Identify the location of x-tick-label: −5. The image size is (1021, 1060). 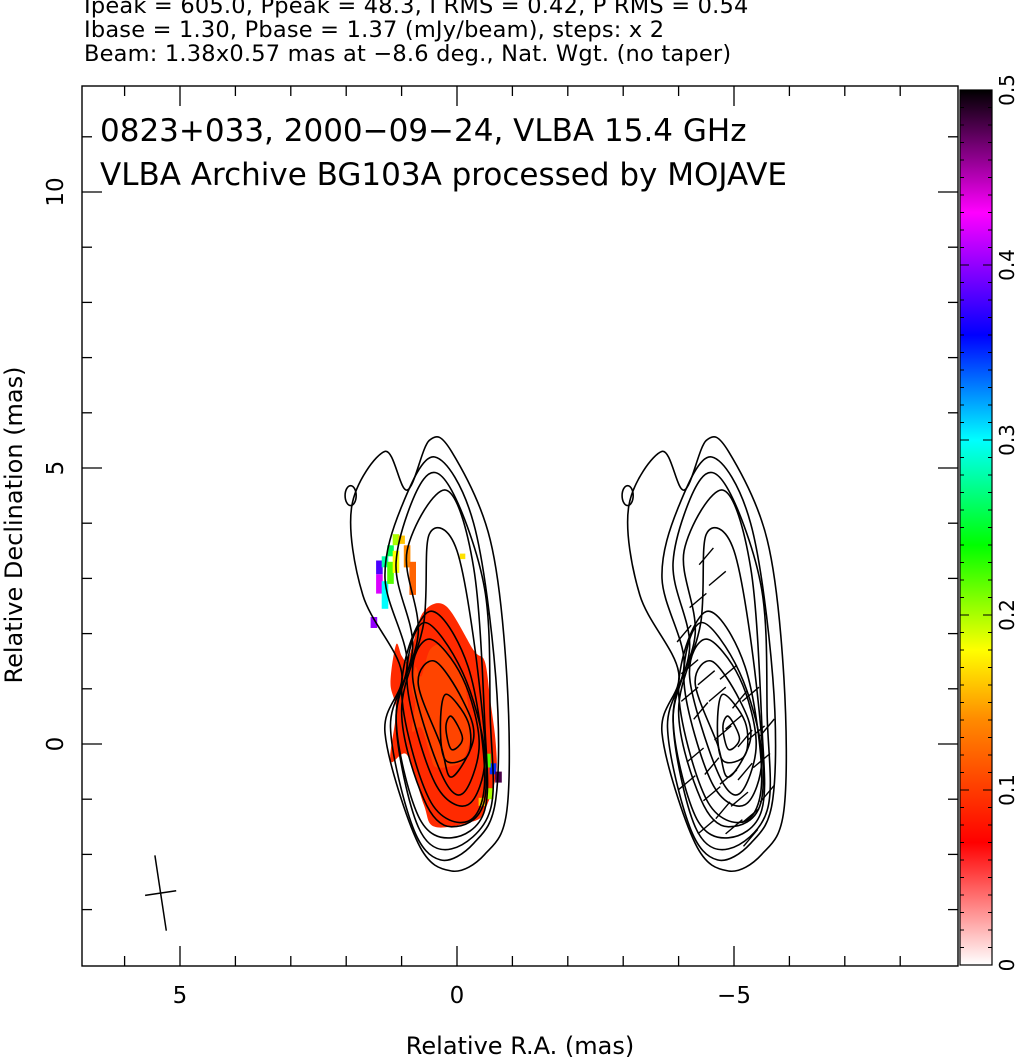
(734, 996).